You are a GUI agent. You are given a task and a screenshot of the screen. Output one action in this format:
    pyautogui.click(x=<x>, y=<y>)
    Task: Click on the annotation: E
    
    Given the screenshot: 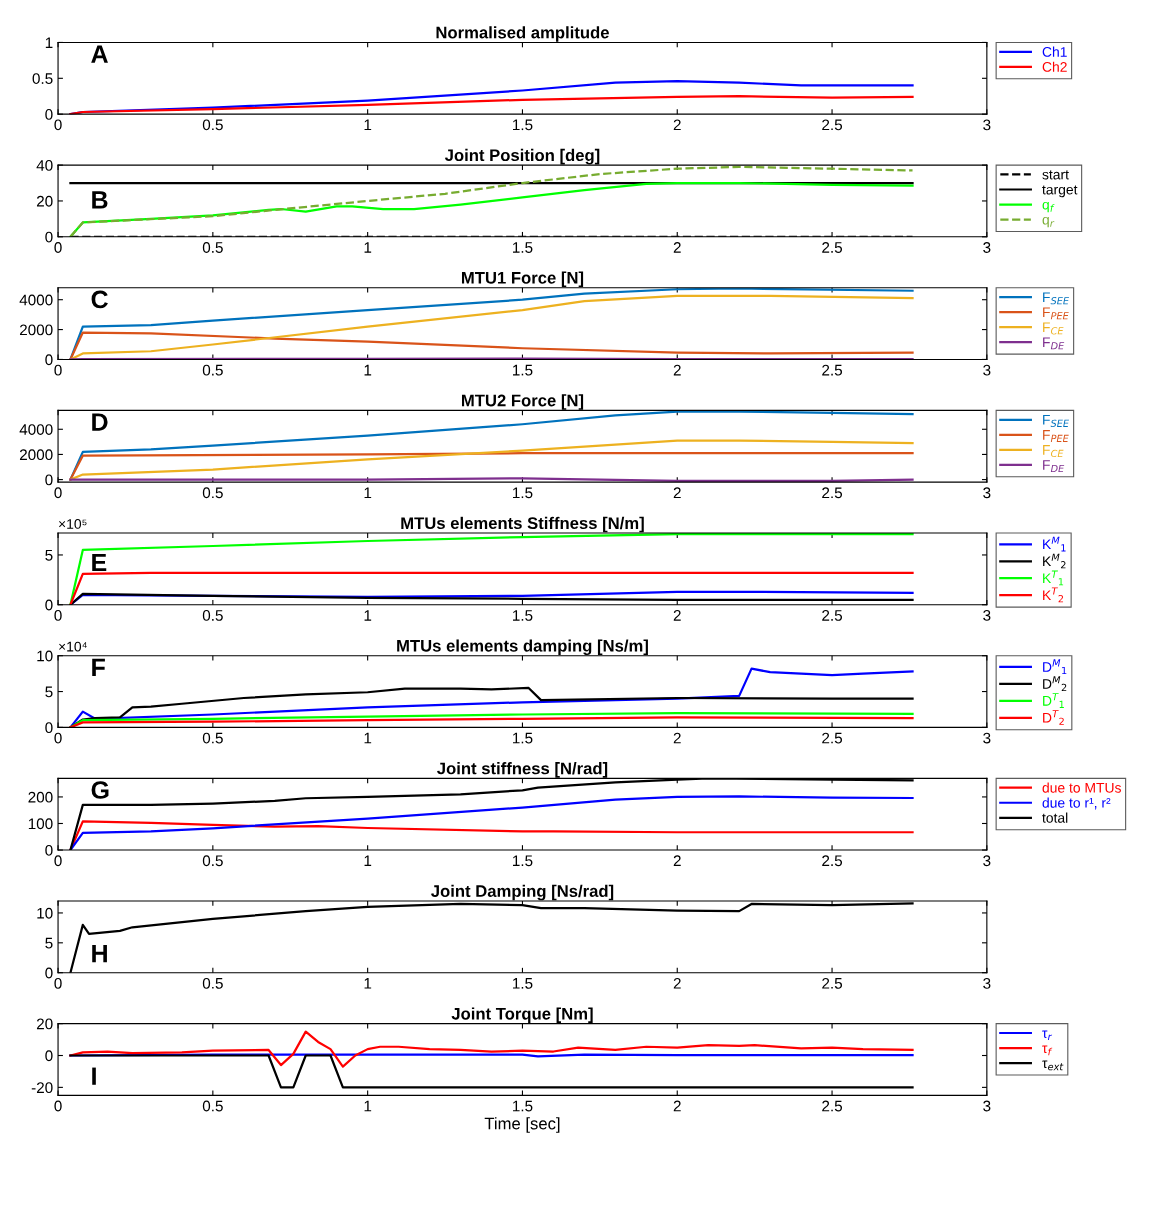 What is the action you would take?
    pyautogui.click(x=99, y=562)
    